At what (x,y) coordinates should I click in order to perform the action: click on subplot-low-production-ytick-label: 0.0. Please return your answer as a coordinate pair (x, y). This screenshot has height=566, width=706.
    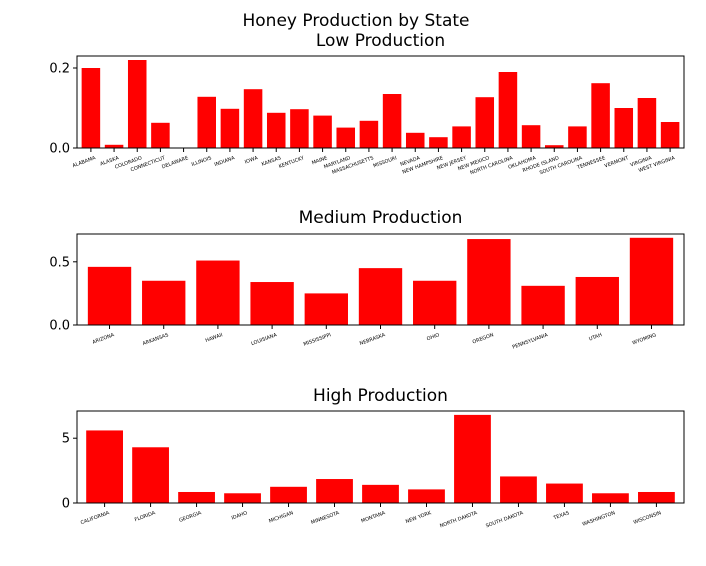
    Looking at the image, I should click on (59, 149).